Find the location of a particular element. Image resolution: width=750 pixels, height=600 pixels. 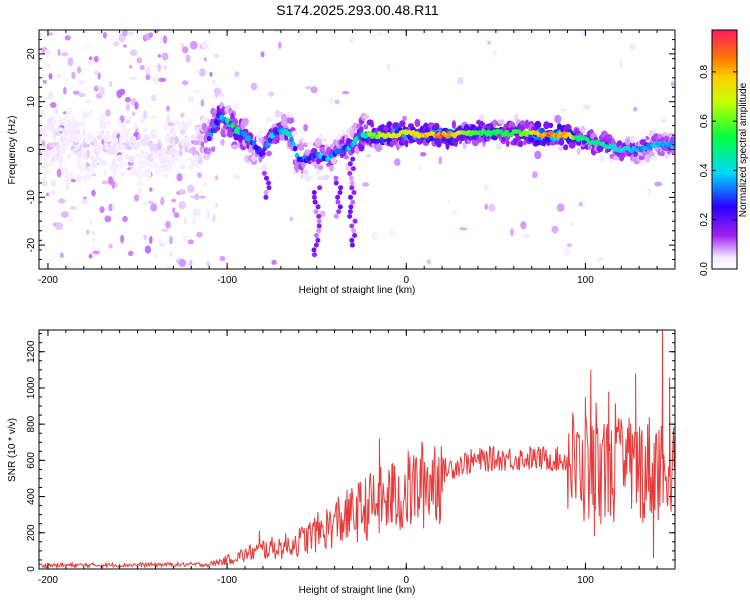

chart-title: S174.2025.293.00.48.R11 is located at coordinates (357, 10).